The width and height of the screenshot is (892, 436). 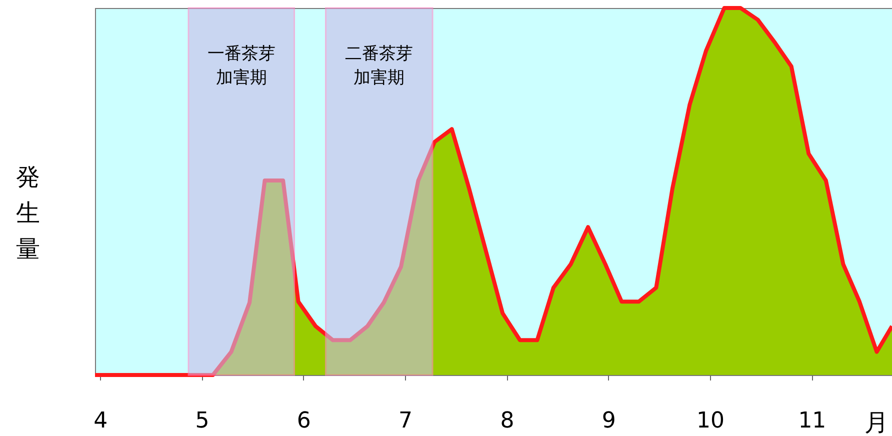 What do you see at coordinates (876, 422) in the screenshot?
I see `x-axis-title: 月` at bounding box center [876, 422].